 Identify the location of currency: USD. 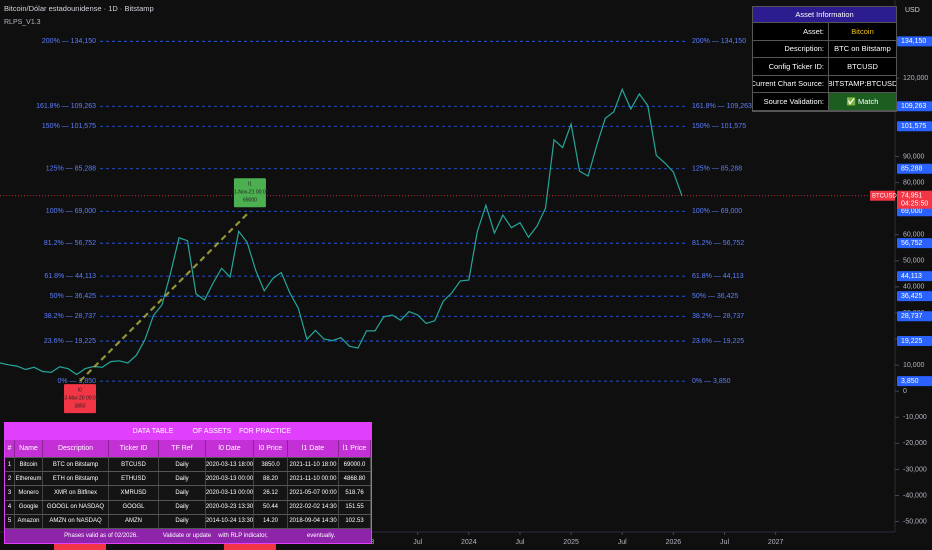
(912, 10).